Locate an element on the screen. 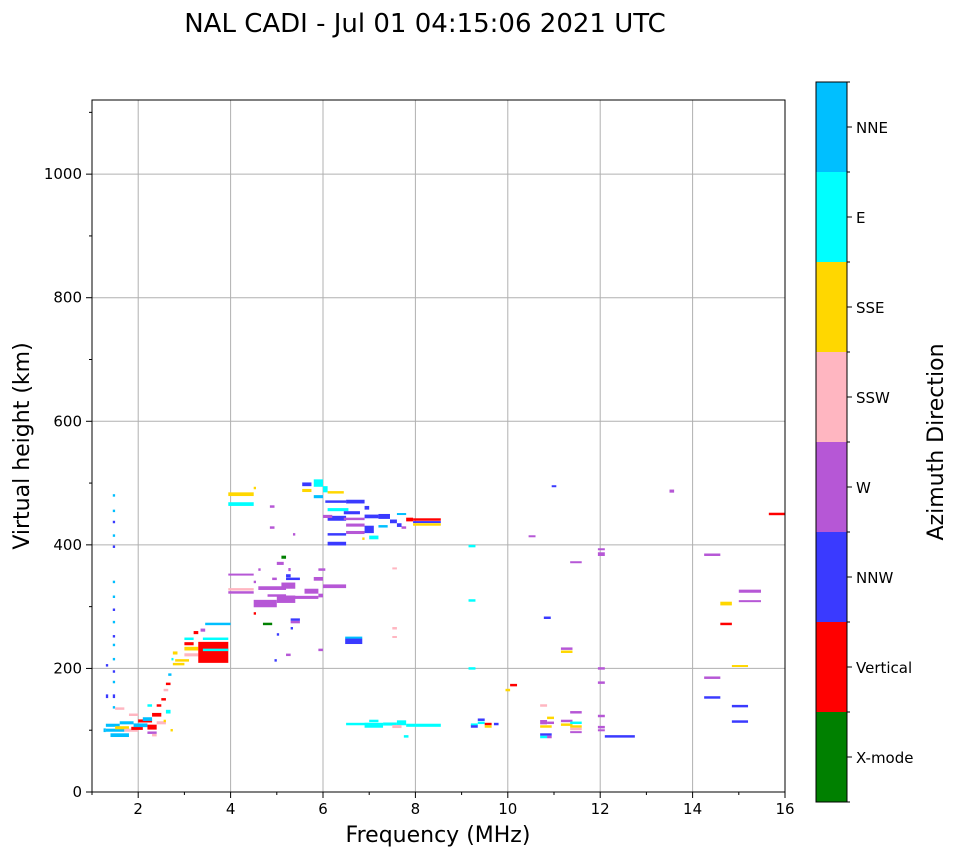 Image resolution: width=958 pixels, height=857 pixels. colorbar-tick-label: E is located at coordinates (860, 218).